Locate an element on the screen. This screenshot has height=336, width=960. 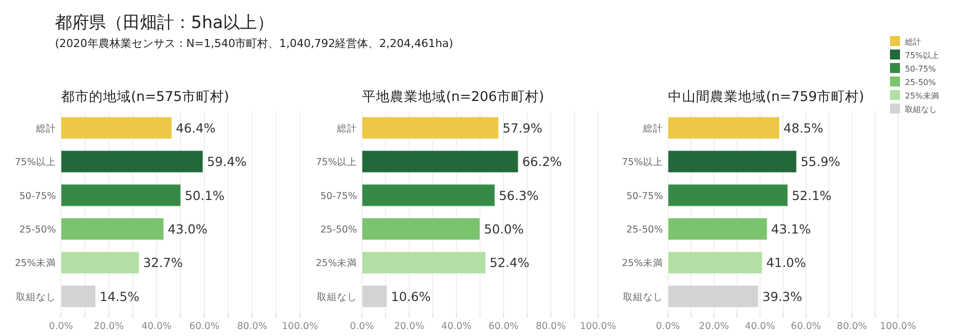
data-label: 14.5% is located at coordinates (120, 296).